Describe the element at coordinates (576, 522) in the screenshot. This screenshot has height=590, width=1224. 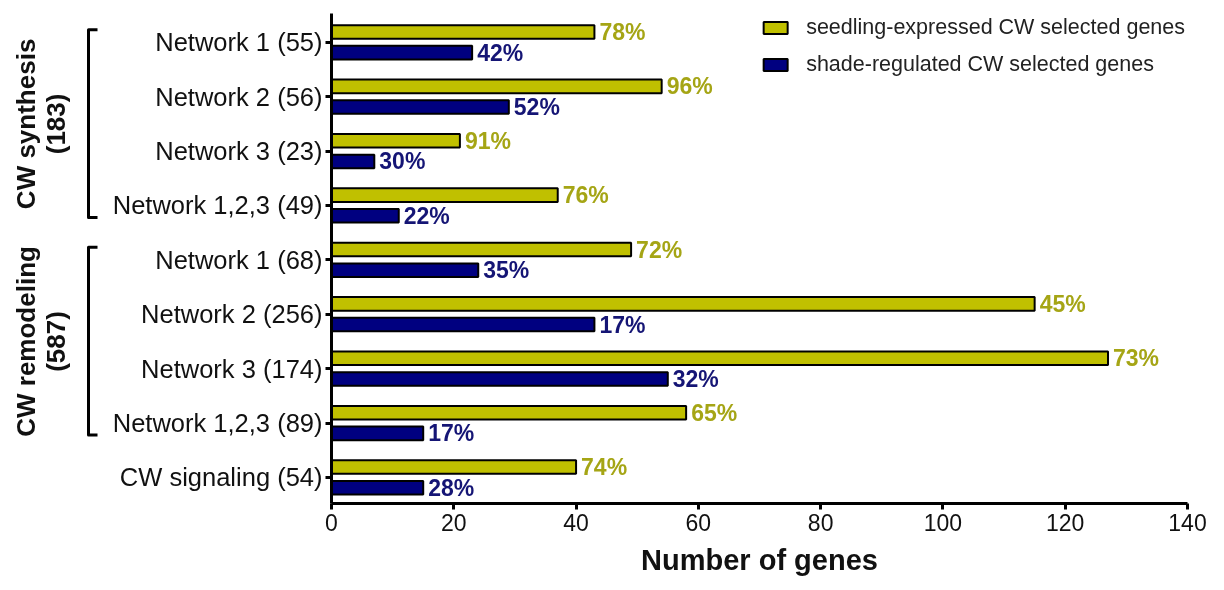
I see `x-tick-label: 40` at that location.